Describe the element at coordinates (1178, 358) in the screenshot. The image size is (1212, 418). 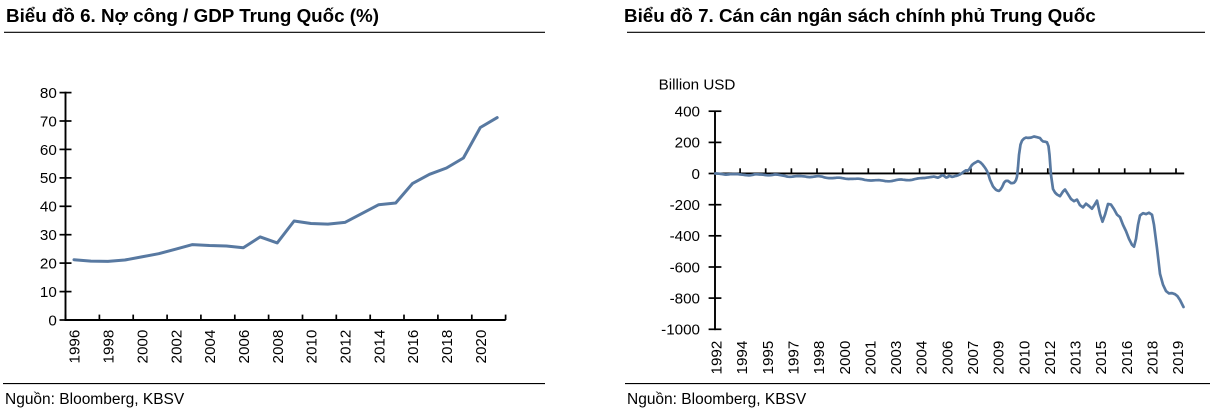
I see `svg-text: 2019` at that location.